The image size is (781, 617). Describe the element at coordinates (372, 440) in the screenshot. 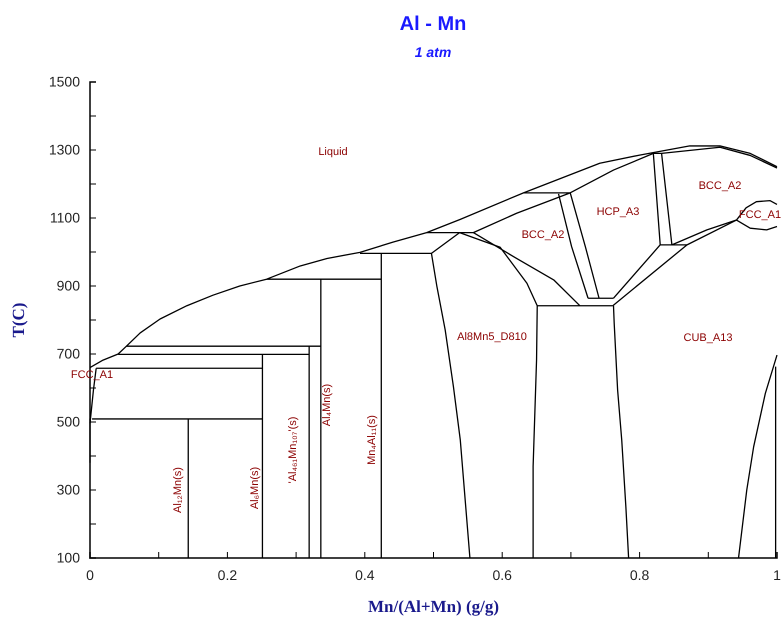

I see `annotation: Mn₄Al₁₁(s)` at that location.